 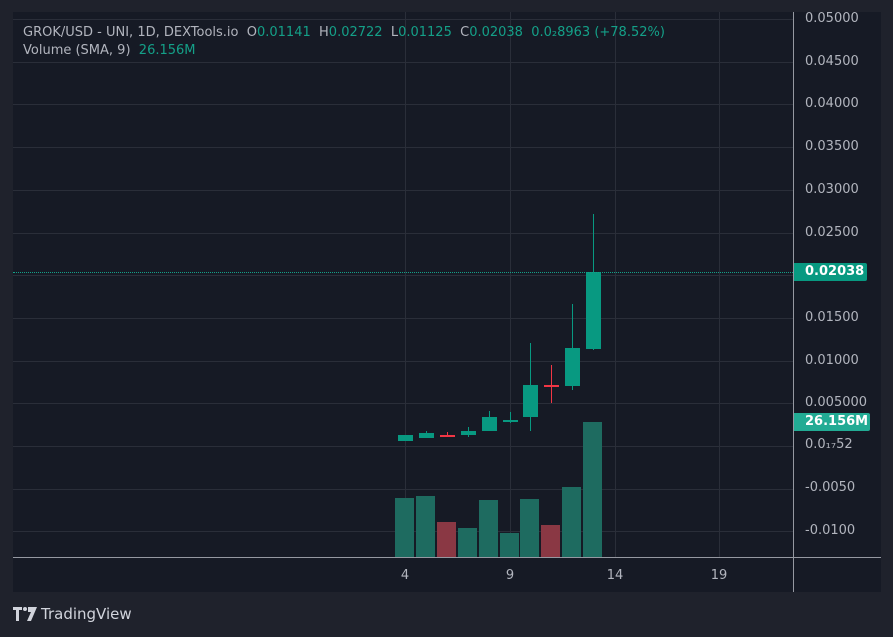 I want to click on x-tick: 14, so click(x=615, y=575).